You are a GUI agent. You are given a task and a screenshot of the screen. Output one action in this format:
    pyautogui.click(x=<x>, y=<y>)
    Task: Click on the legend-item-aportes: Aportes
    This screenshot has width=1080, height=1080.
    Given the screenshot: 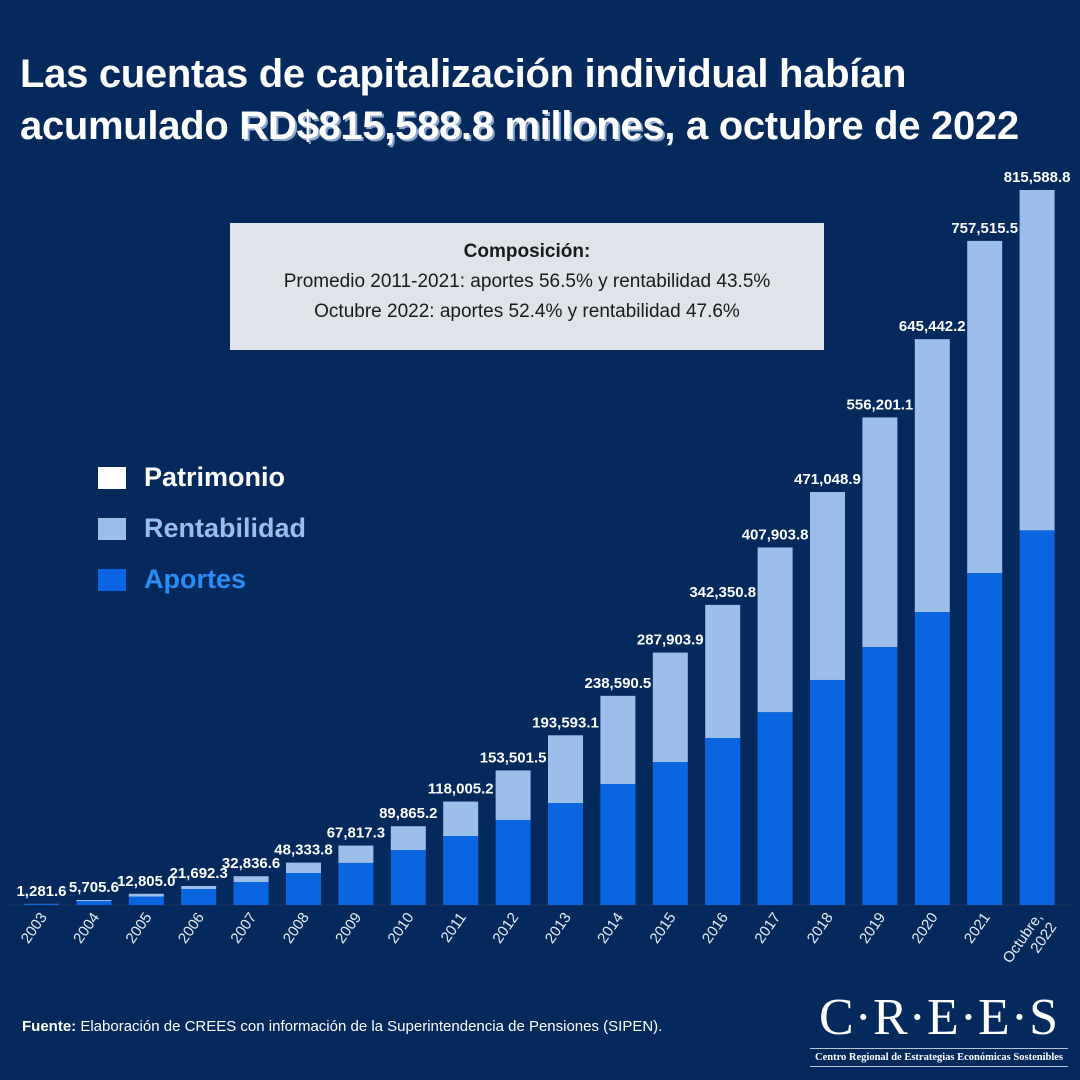 What is the action you would take?
    pyautogui.click(x=202, y=579)
    